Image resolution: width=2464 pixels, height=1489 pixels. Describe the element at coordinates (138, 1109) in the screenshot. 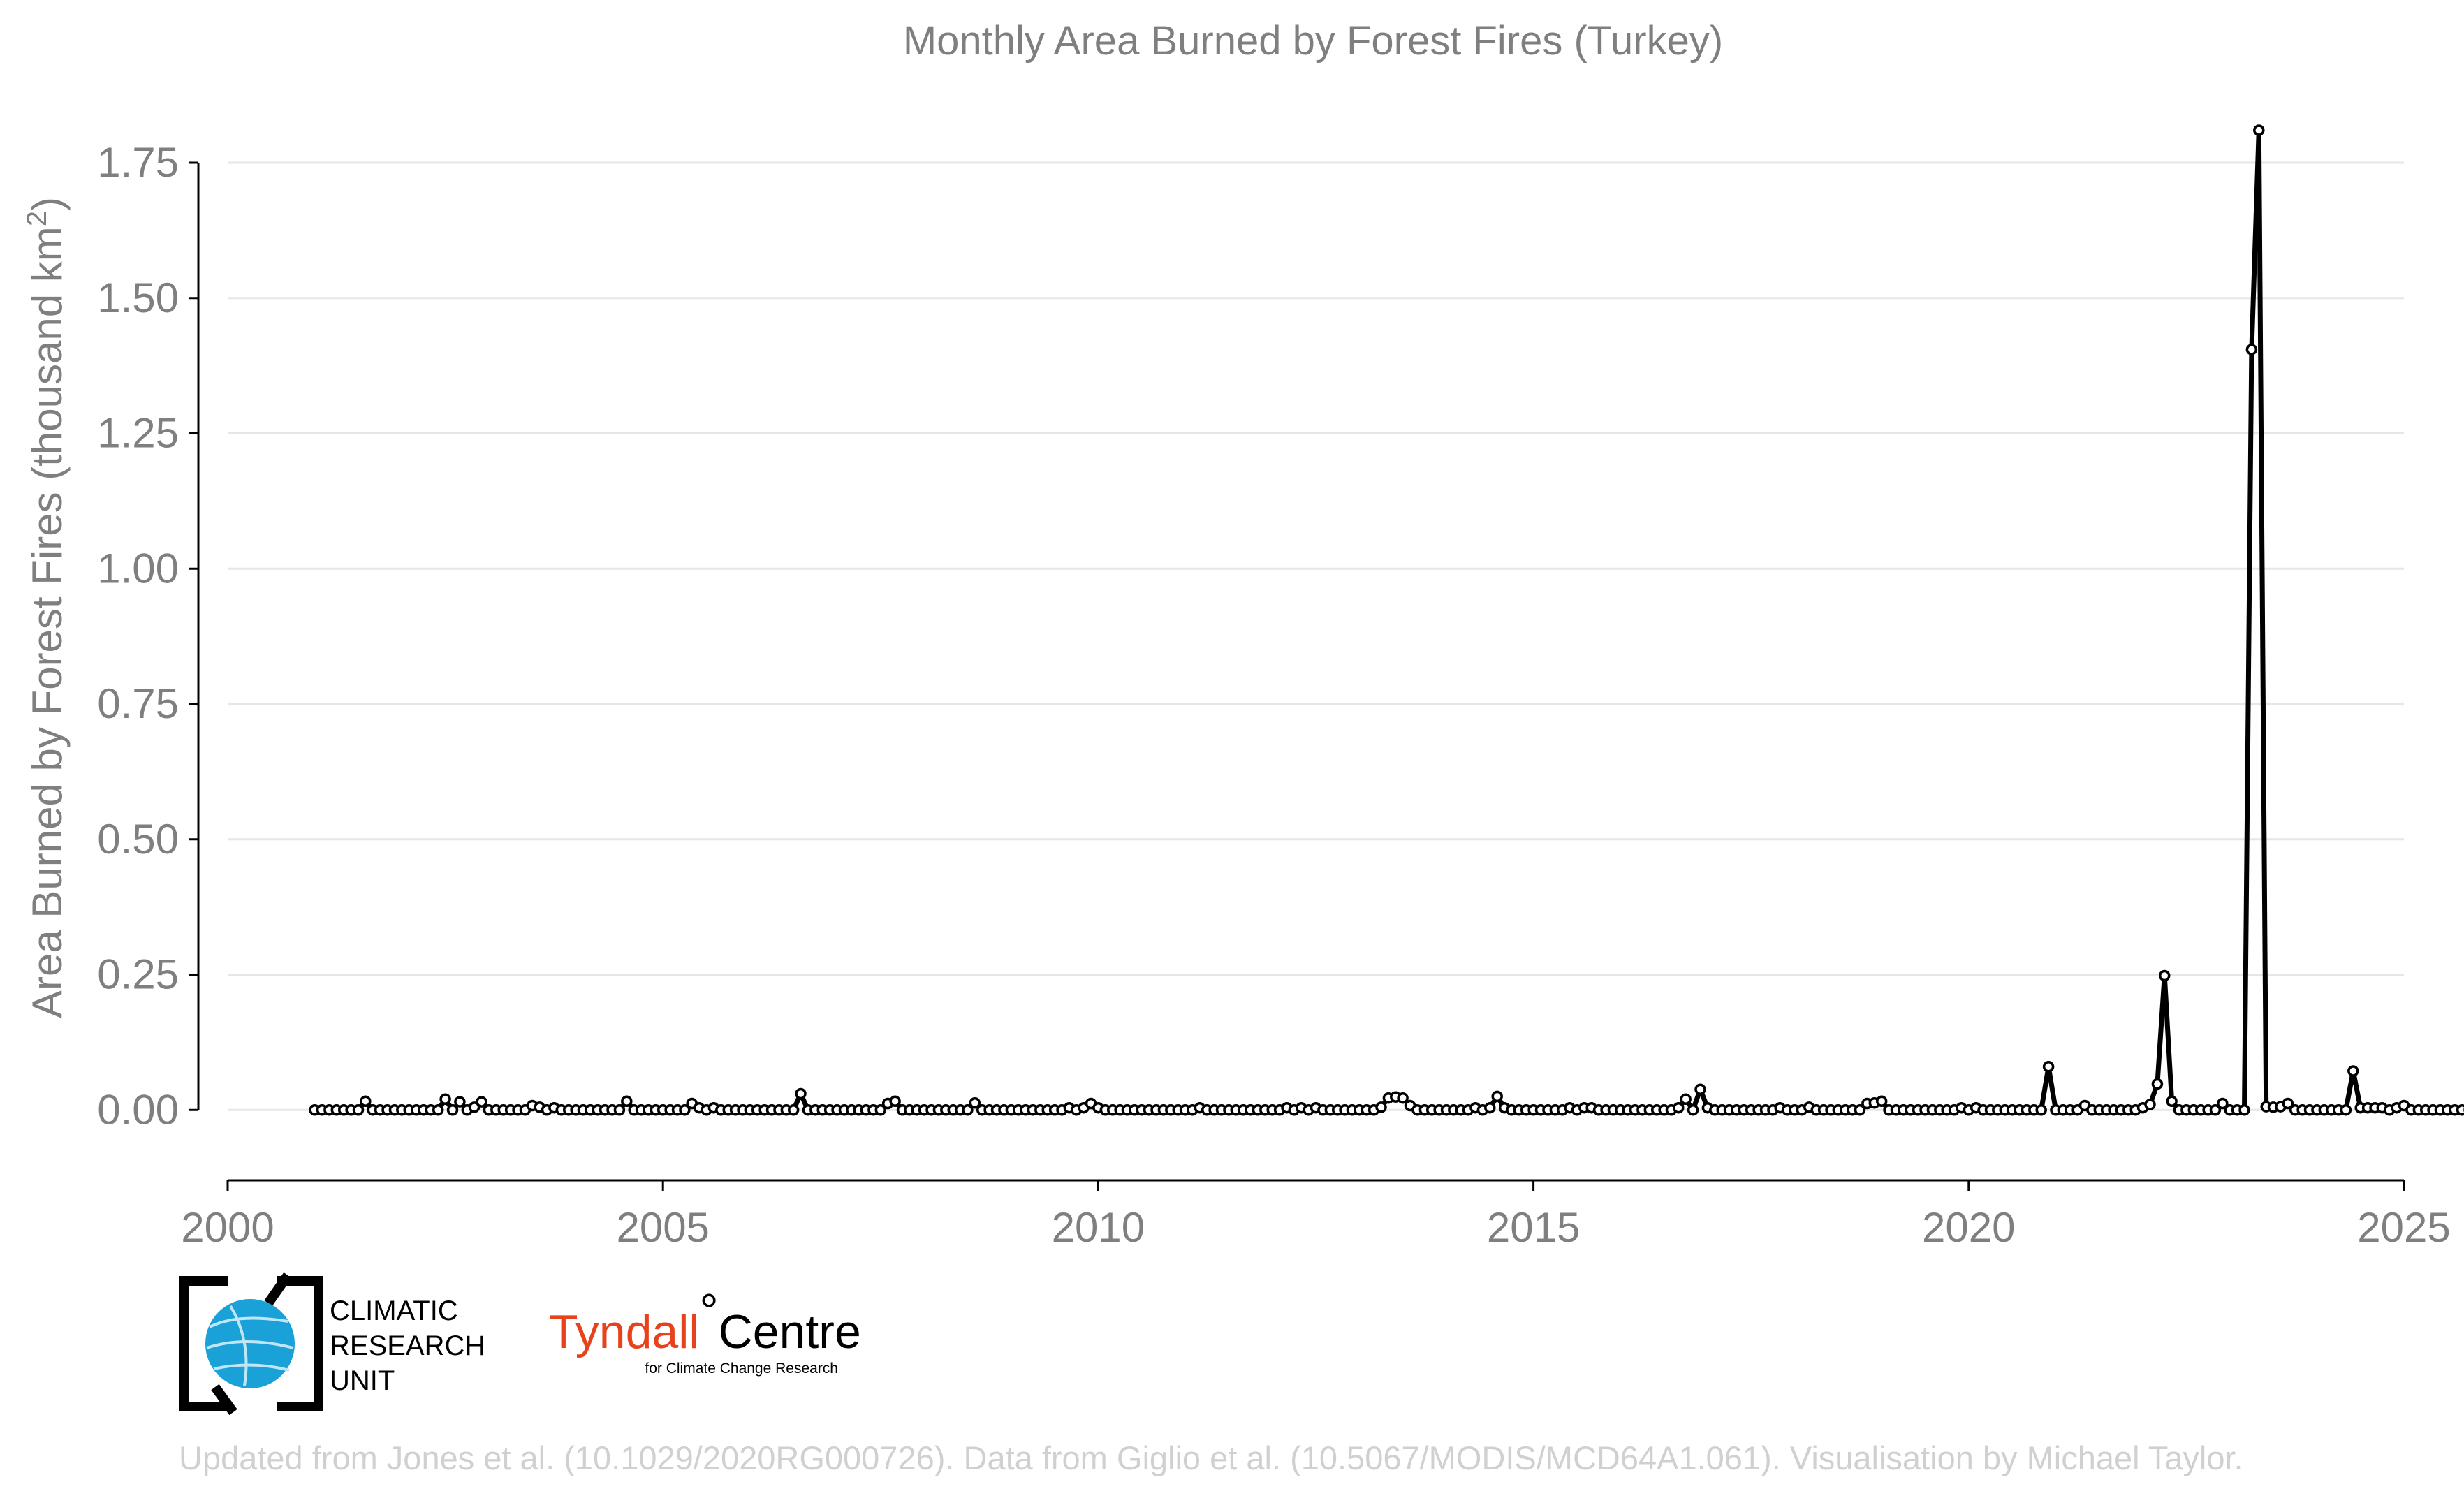

I see `y-tick-label: 0.00` at that location.